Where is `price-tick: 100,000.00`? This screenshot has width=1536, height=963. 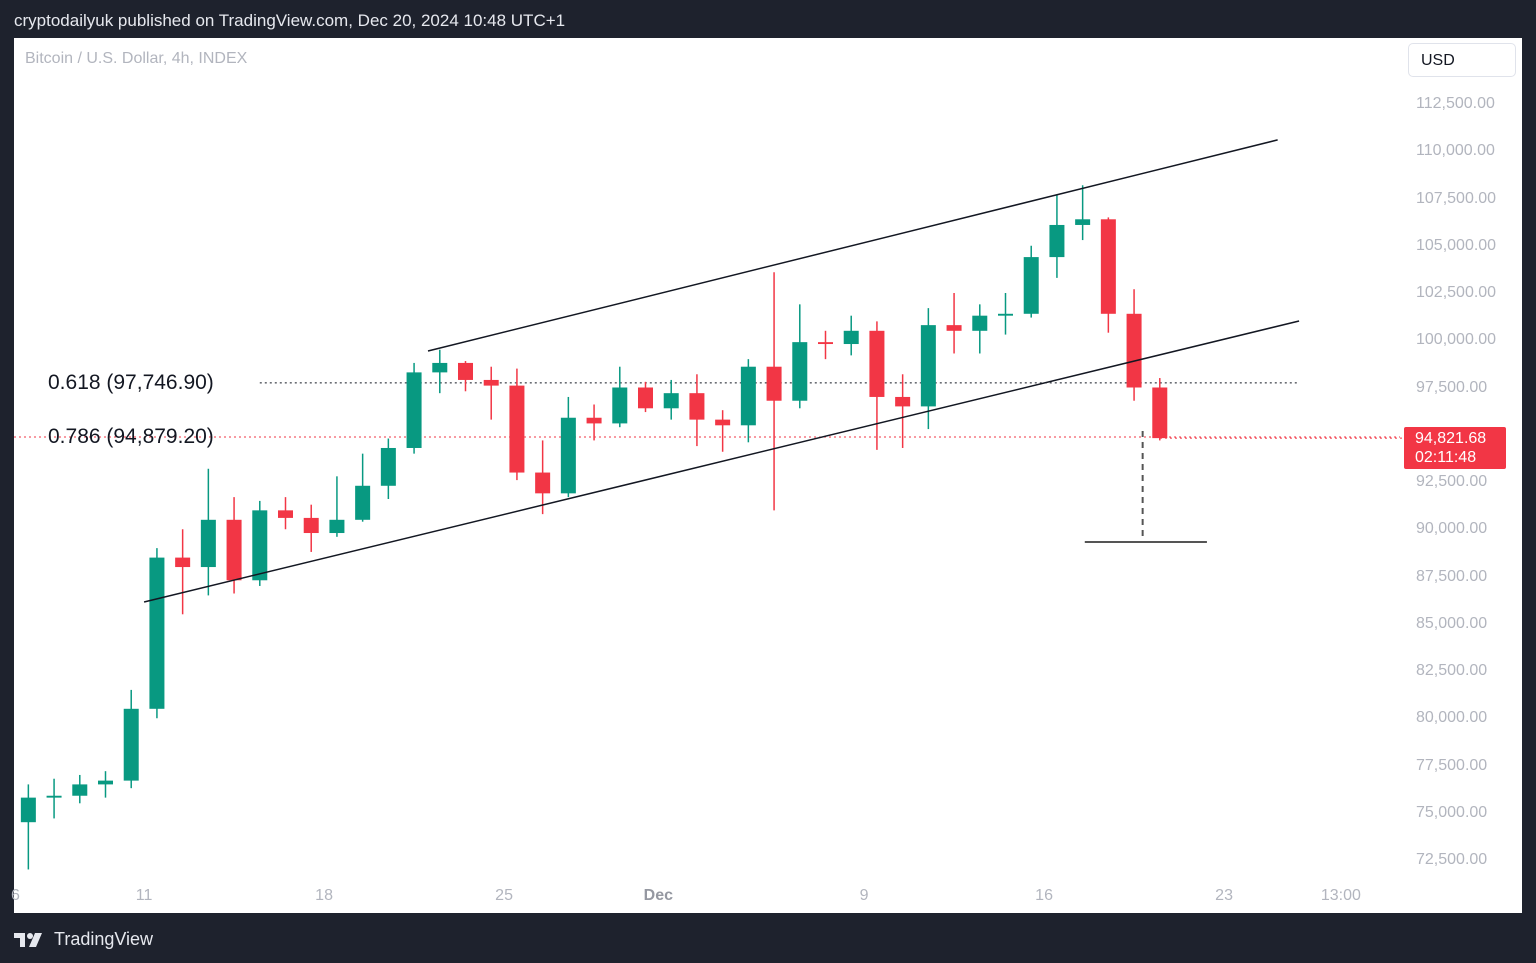 price-tick: 100,000.00 is located at coordinates (1456, 340).